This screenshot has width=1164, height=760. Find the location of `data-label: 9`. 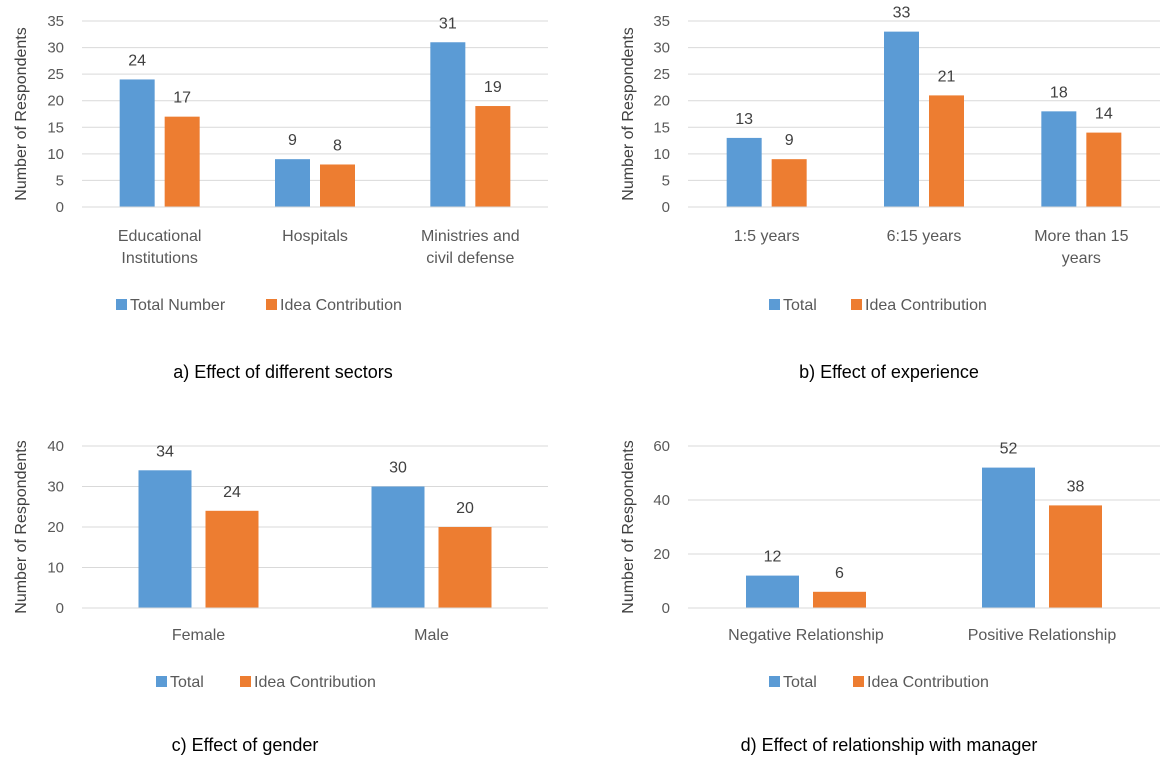

data-label: 9 is located at coordinates (292, 140).